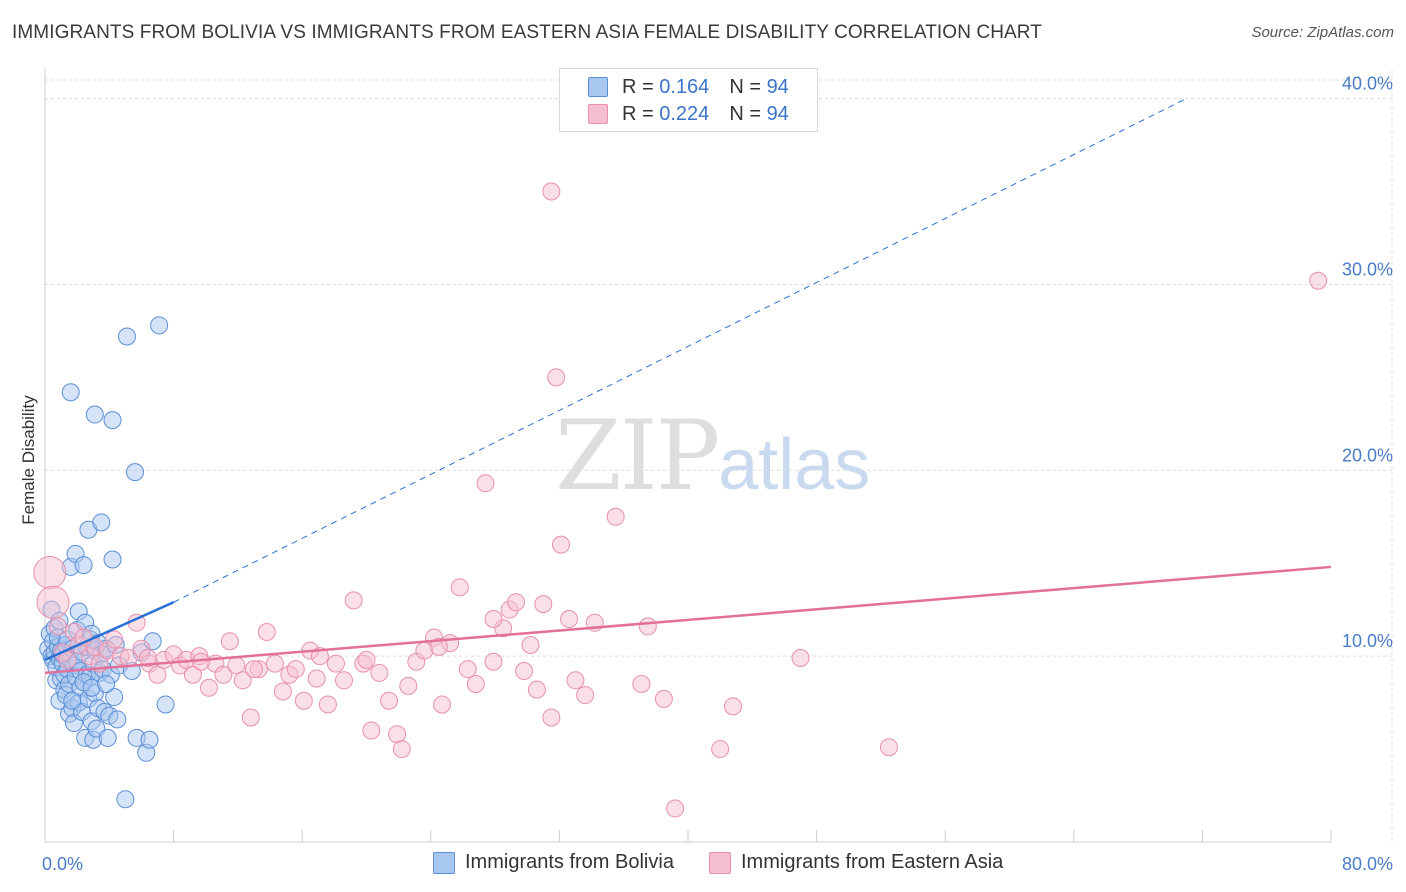  What do you see at coordinates (1367, 455) in the screenshot?
I see `y-tick-label: 20.0%` at bounding box center [1367, 455].